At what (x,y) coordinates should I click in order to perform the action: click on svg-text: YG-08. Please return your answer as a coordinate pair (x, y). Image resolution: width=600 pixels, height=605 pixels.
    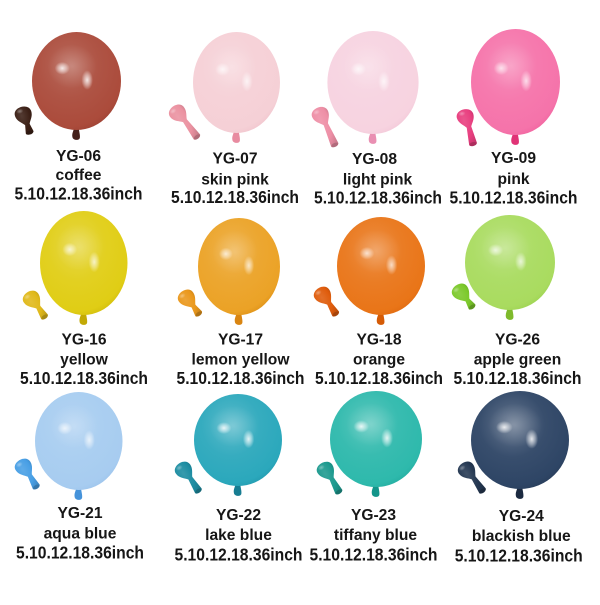
    Looking at the image, I should click on (374, 159).